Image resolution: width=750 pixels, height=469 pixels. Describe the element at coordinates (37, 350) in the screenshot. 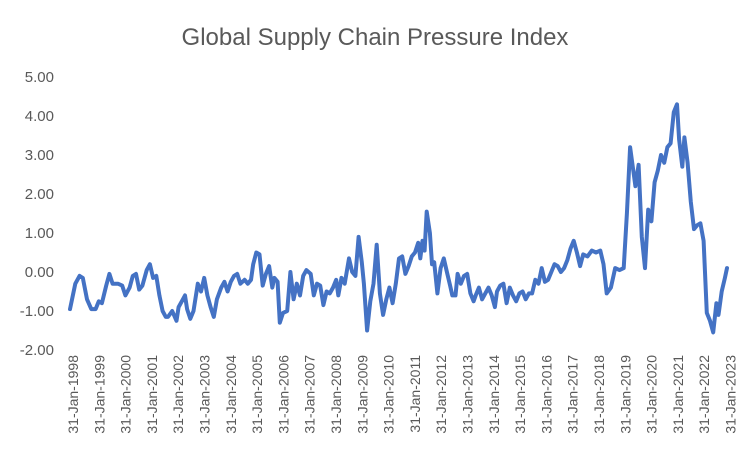

I see `y-tick-label: -2.00` at that location.